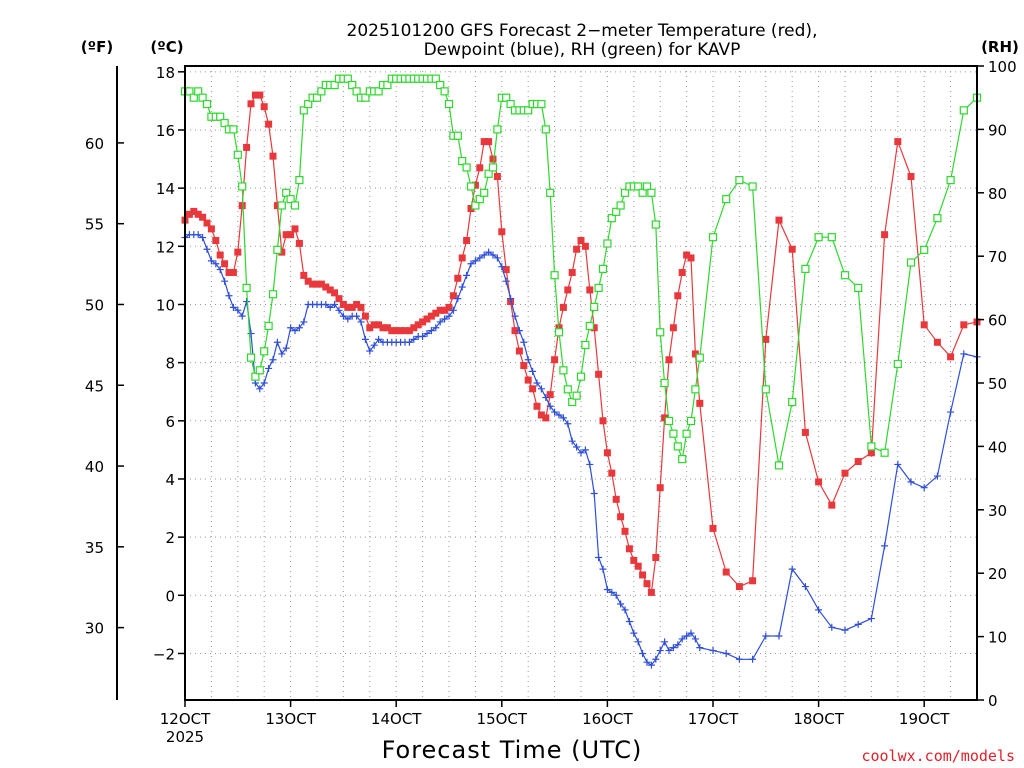 This screenshot has height=768, width=1024. Describe the element at coordinates (997, 194) in the screenshot. I see `rh-tick-label: 80` at that location.